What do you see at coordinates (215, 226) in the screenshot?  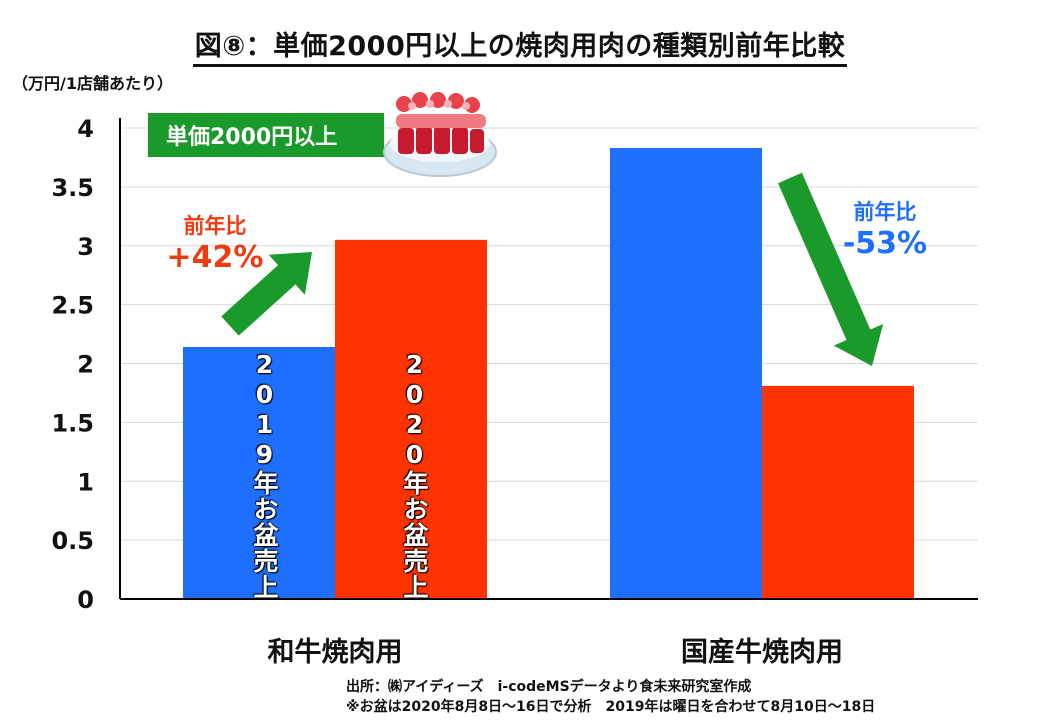 I see `wagyu-yoy-label: 前年比` at bounding box center [215, 226].